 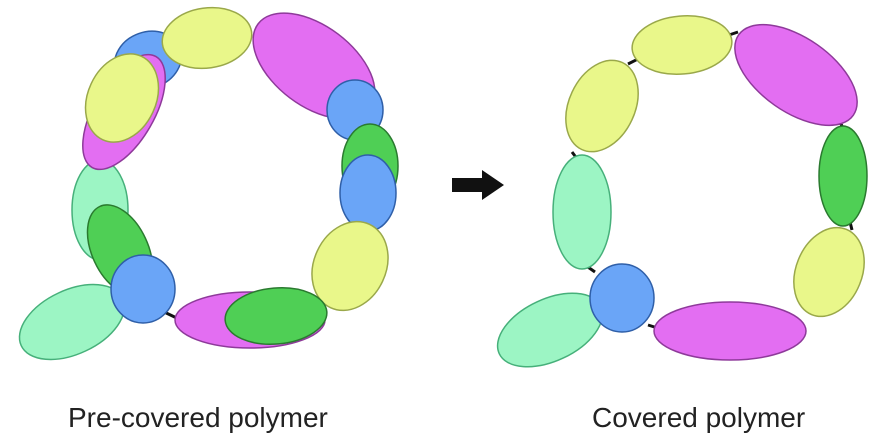 I want to click on caption-covered: Covered polymer, so click(x=699, y=417).